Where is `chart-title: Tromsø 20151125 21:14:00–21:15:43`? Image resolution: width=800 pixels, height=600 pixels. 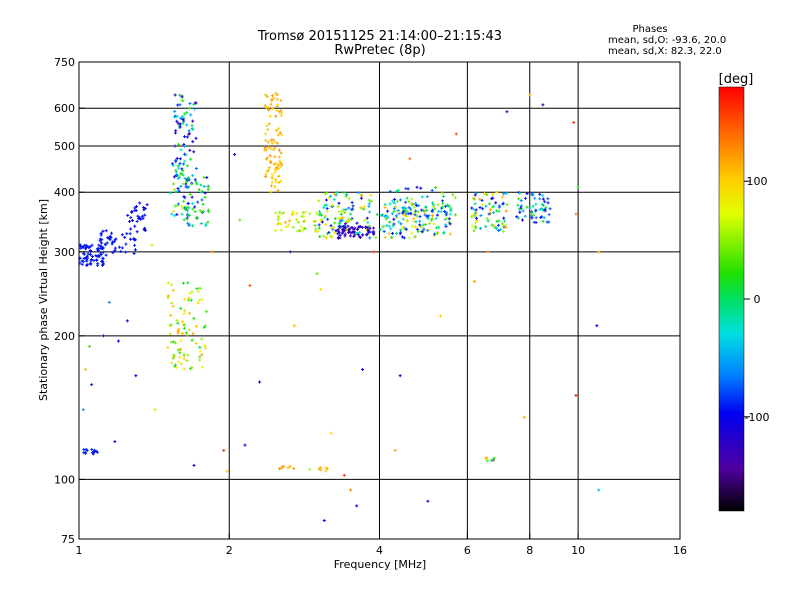
chart-title: Tromsø 20151125 21:14:00–21:15:43 is located at coordinates (379, 36).